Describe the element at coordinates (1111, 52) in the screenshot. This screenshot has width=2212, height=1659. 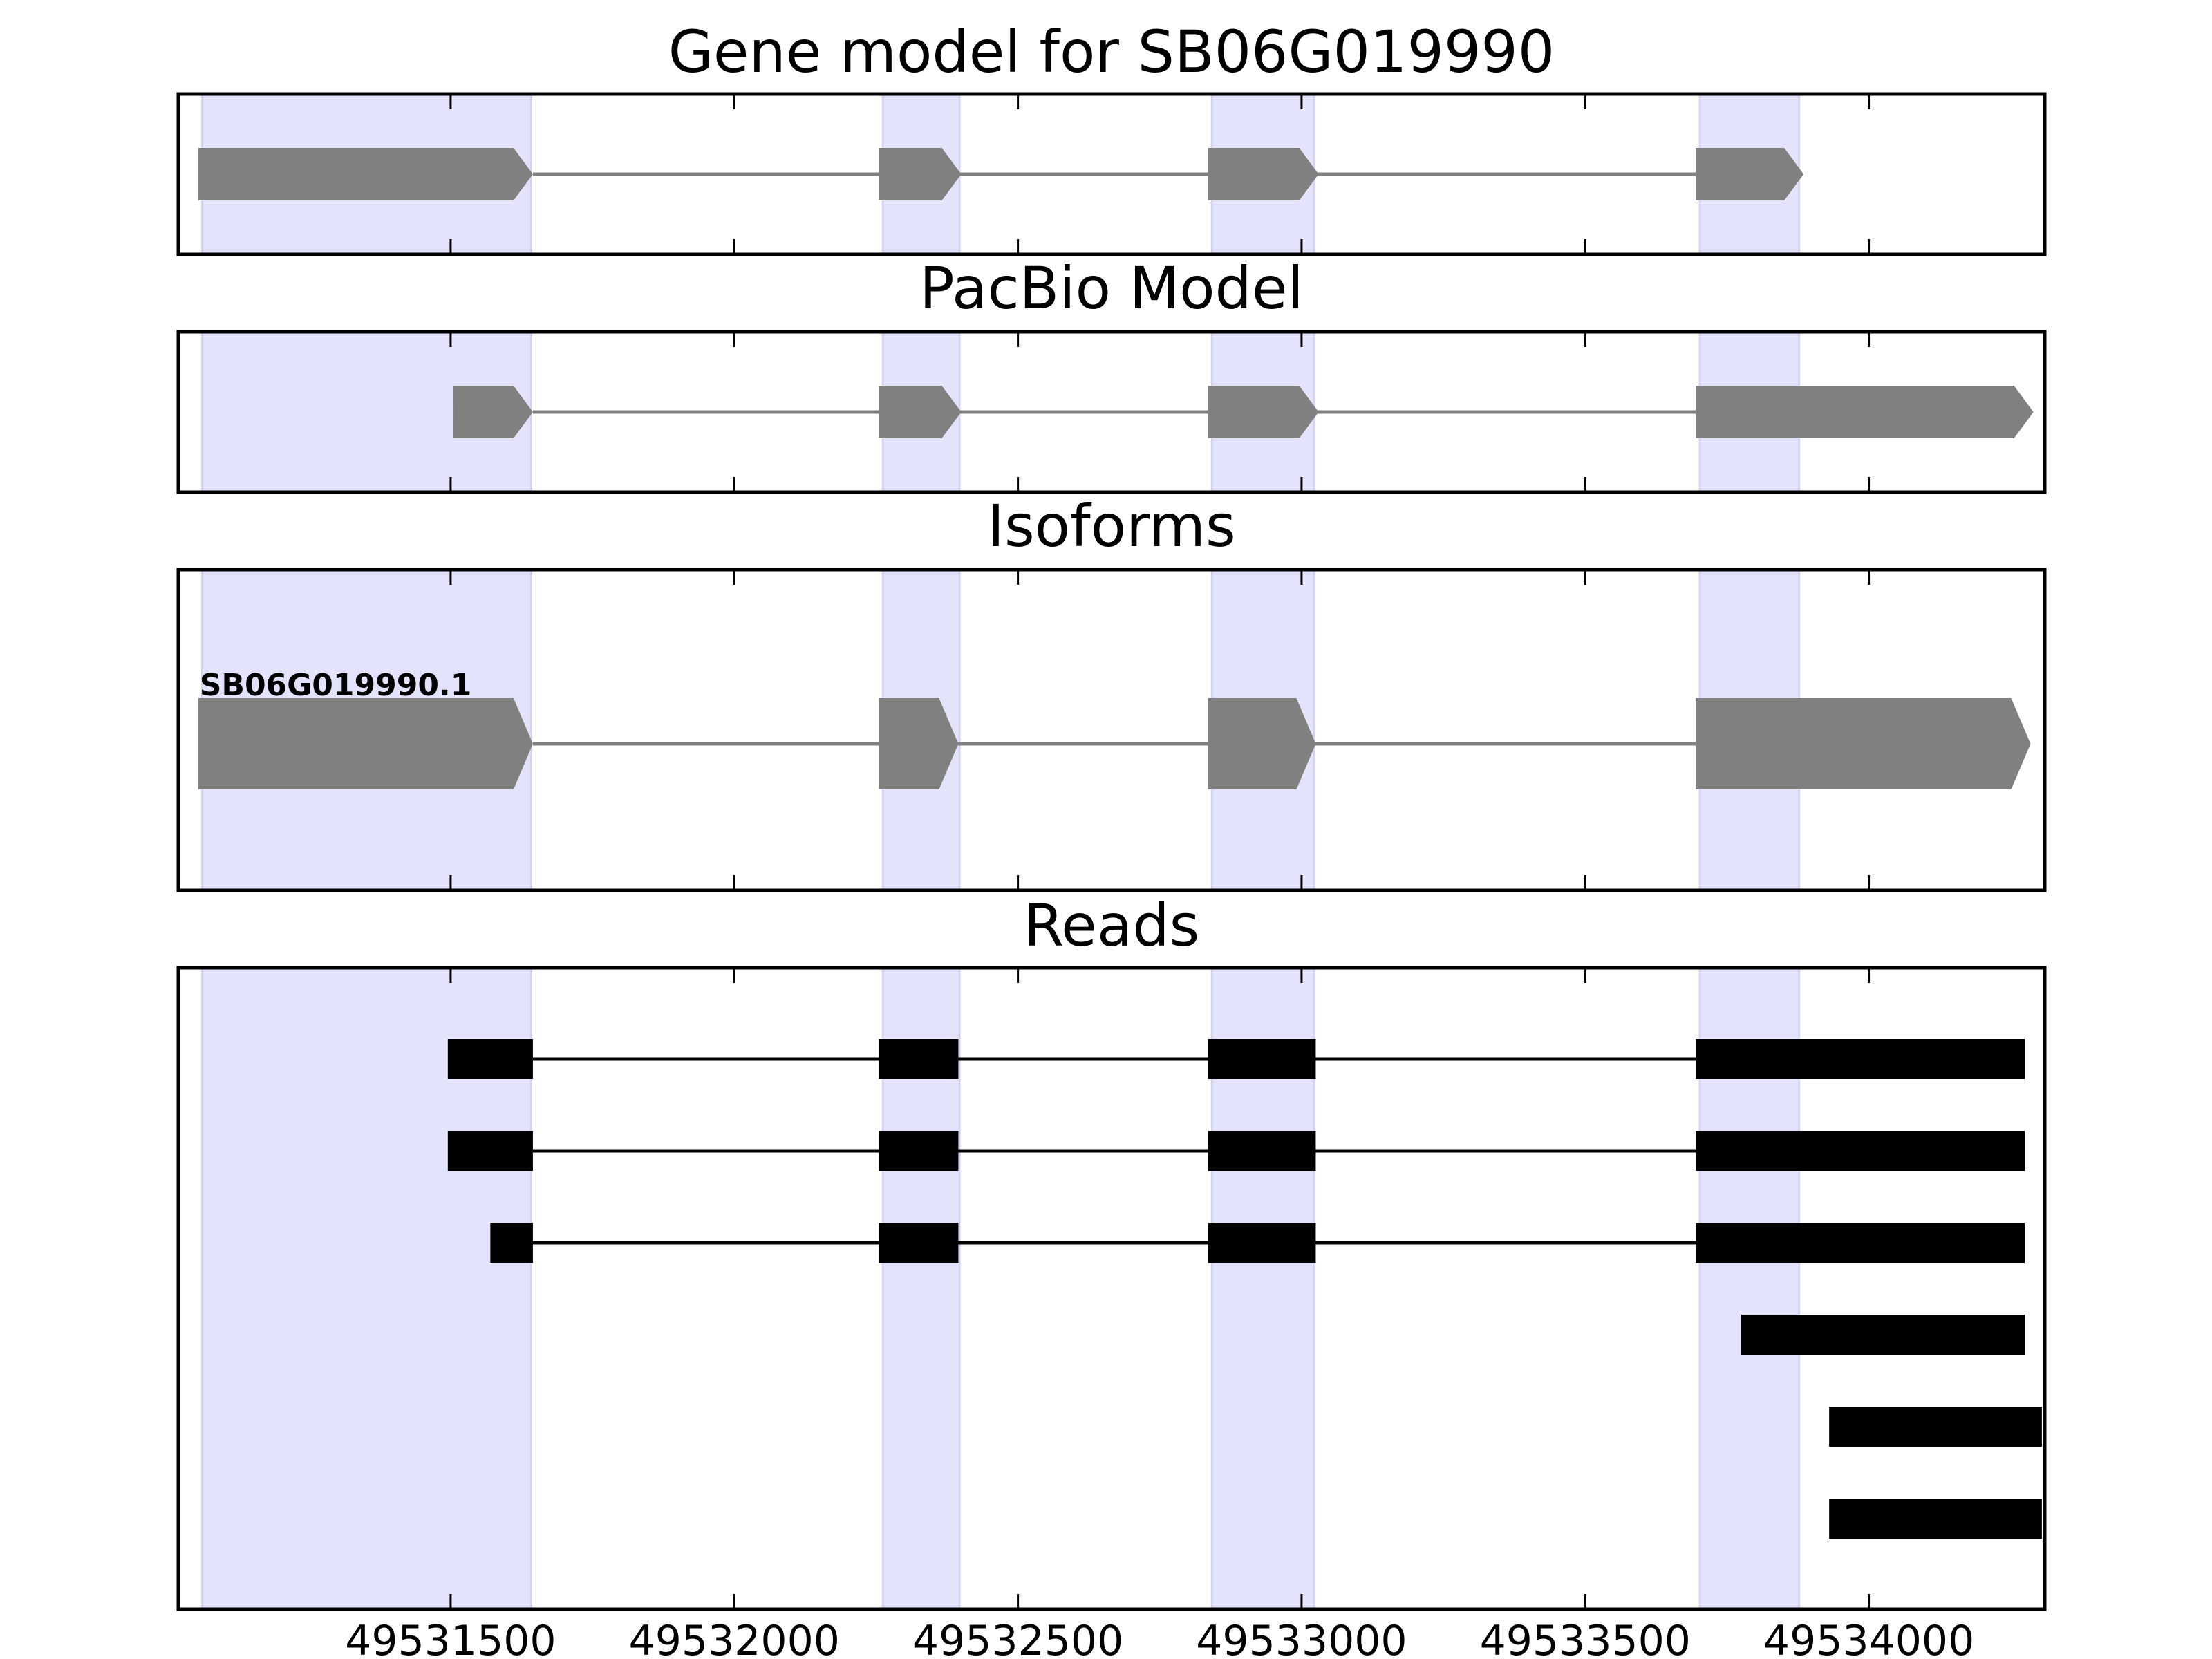
I see `panel-title: Gene model for SB06G019990` at that location.